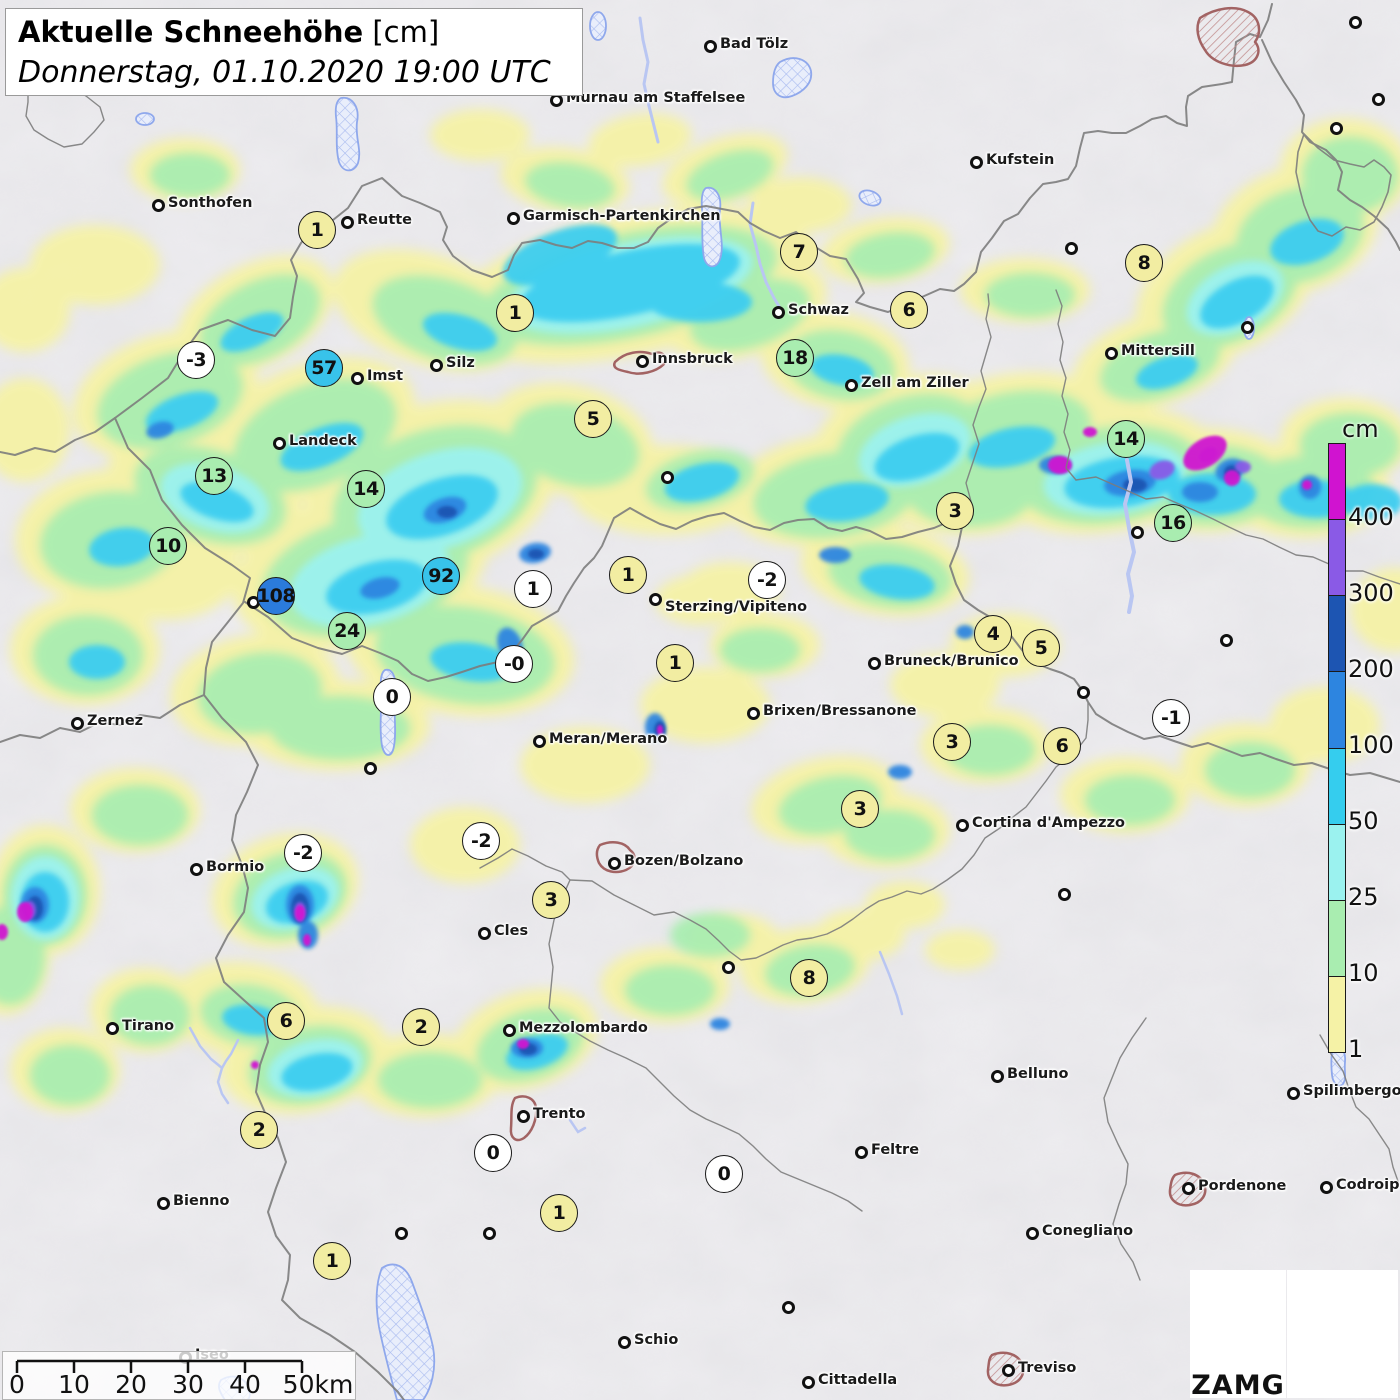 The image size is (1400, 1400). What do you see at coordinates (188, 1384) in the screenshot?
I see `scalebar-label: 30` at bounding box center [188, 1384].